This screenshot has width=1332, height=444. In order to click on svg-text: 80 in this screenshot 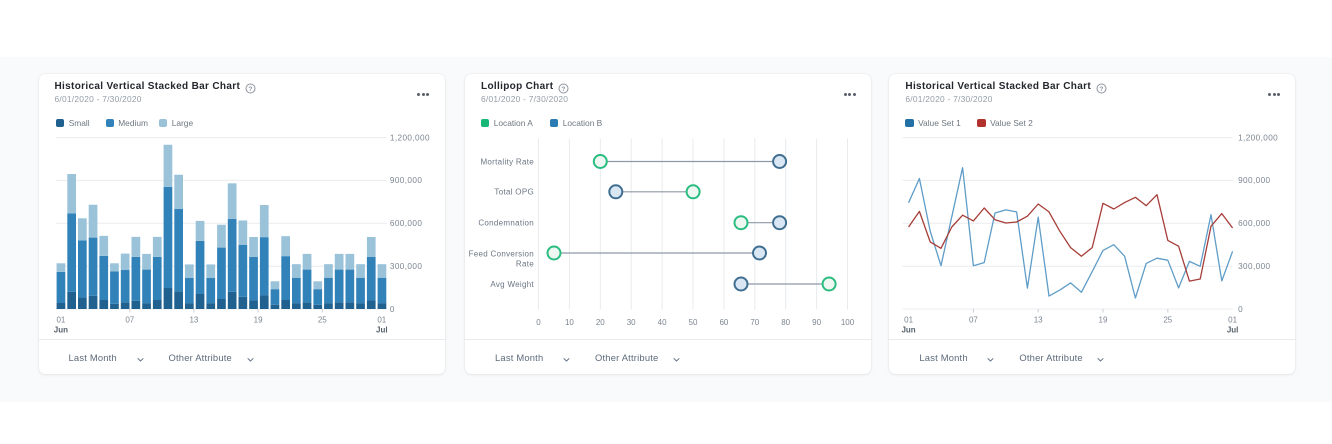, I will do `click(785, 322)`.